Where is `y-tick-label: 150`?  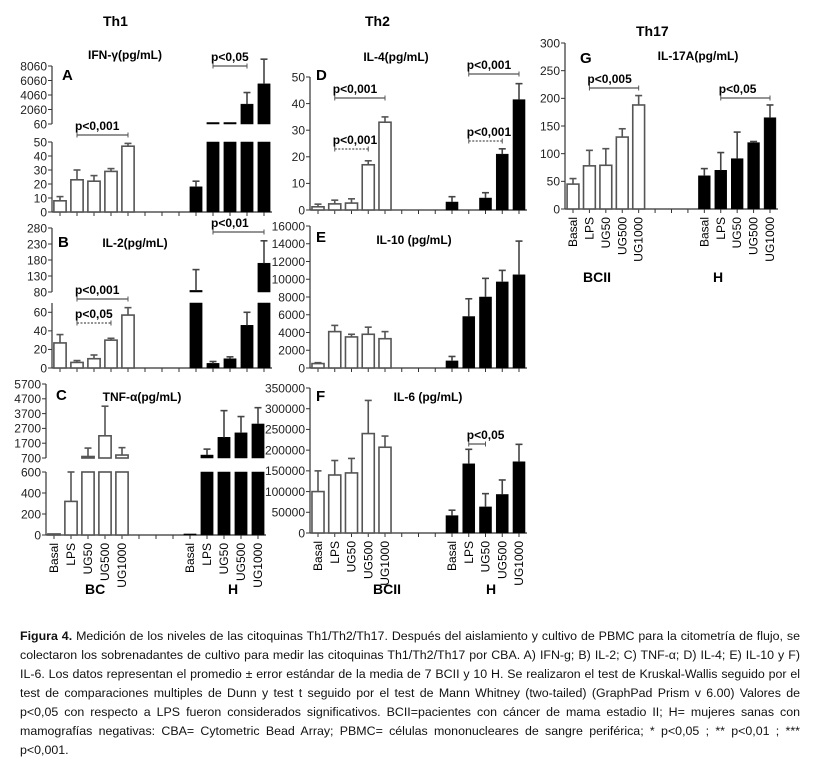 y-tick-label: 150 is located at coordinates (550, 126).